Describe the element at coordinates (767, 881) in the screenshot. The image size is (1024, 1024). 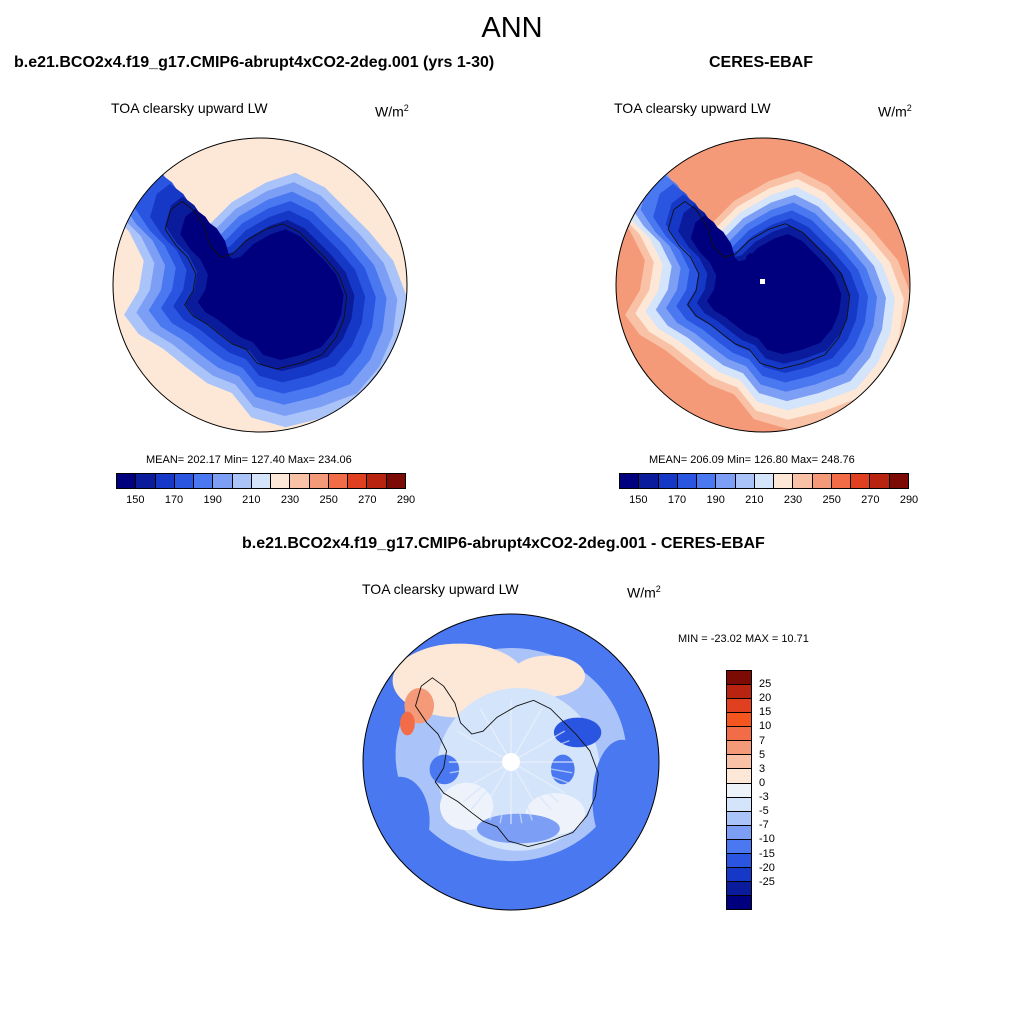
I see `colorbar-tick-label: -25` at that location.